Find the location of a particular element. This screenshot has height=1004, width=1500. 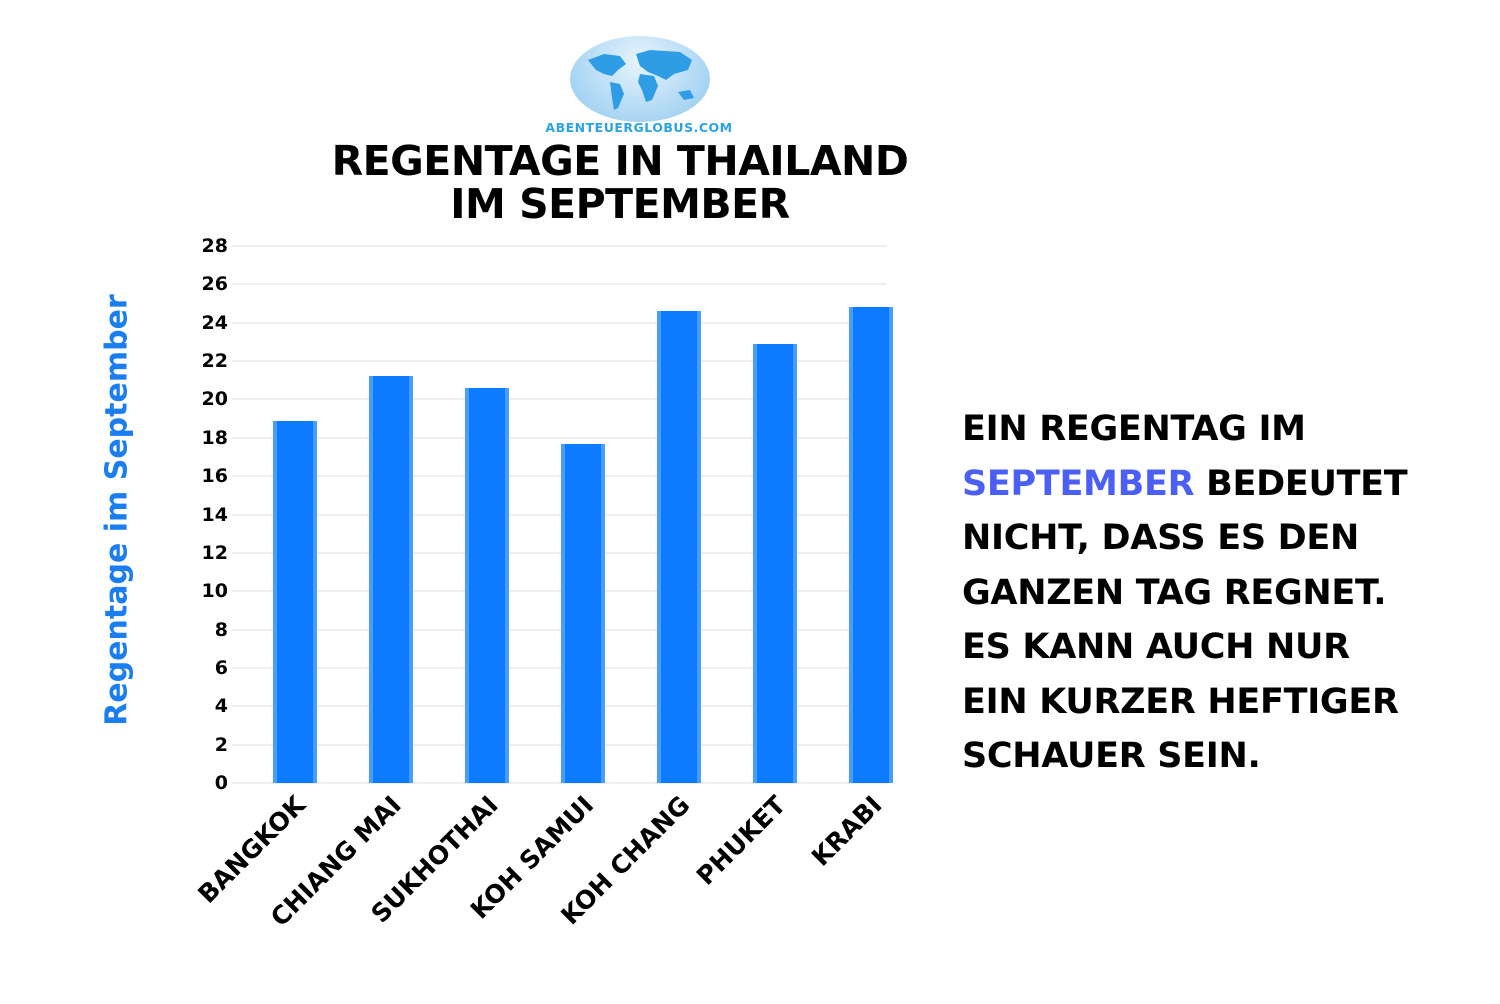

y-tick-label: 20 is located at coordinates (214, 399).